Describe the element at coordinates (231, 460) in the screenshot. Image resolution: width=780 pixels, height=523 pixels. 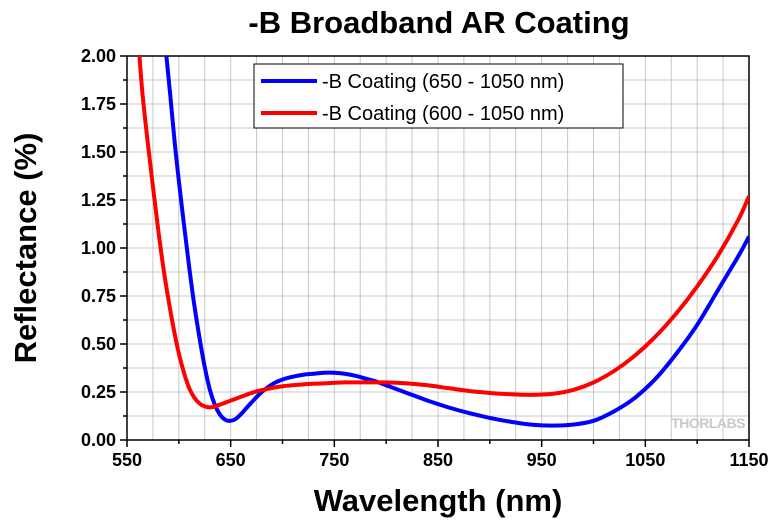
I see `x-tick-label: 650` at that location.